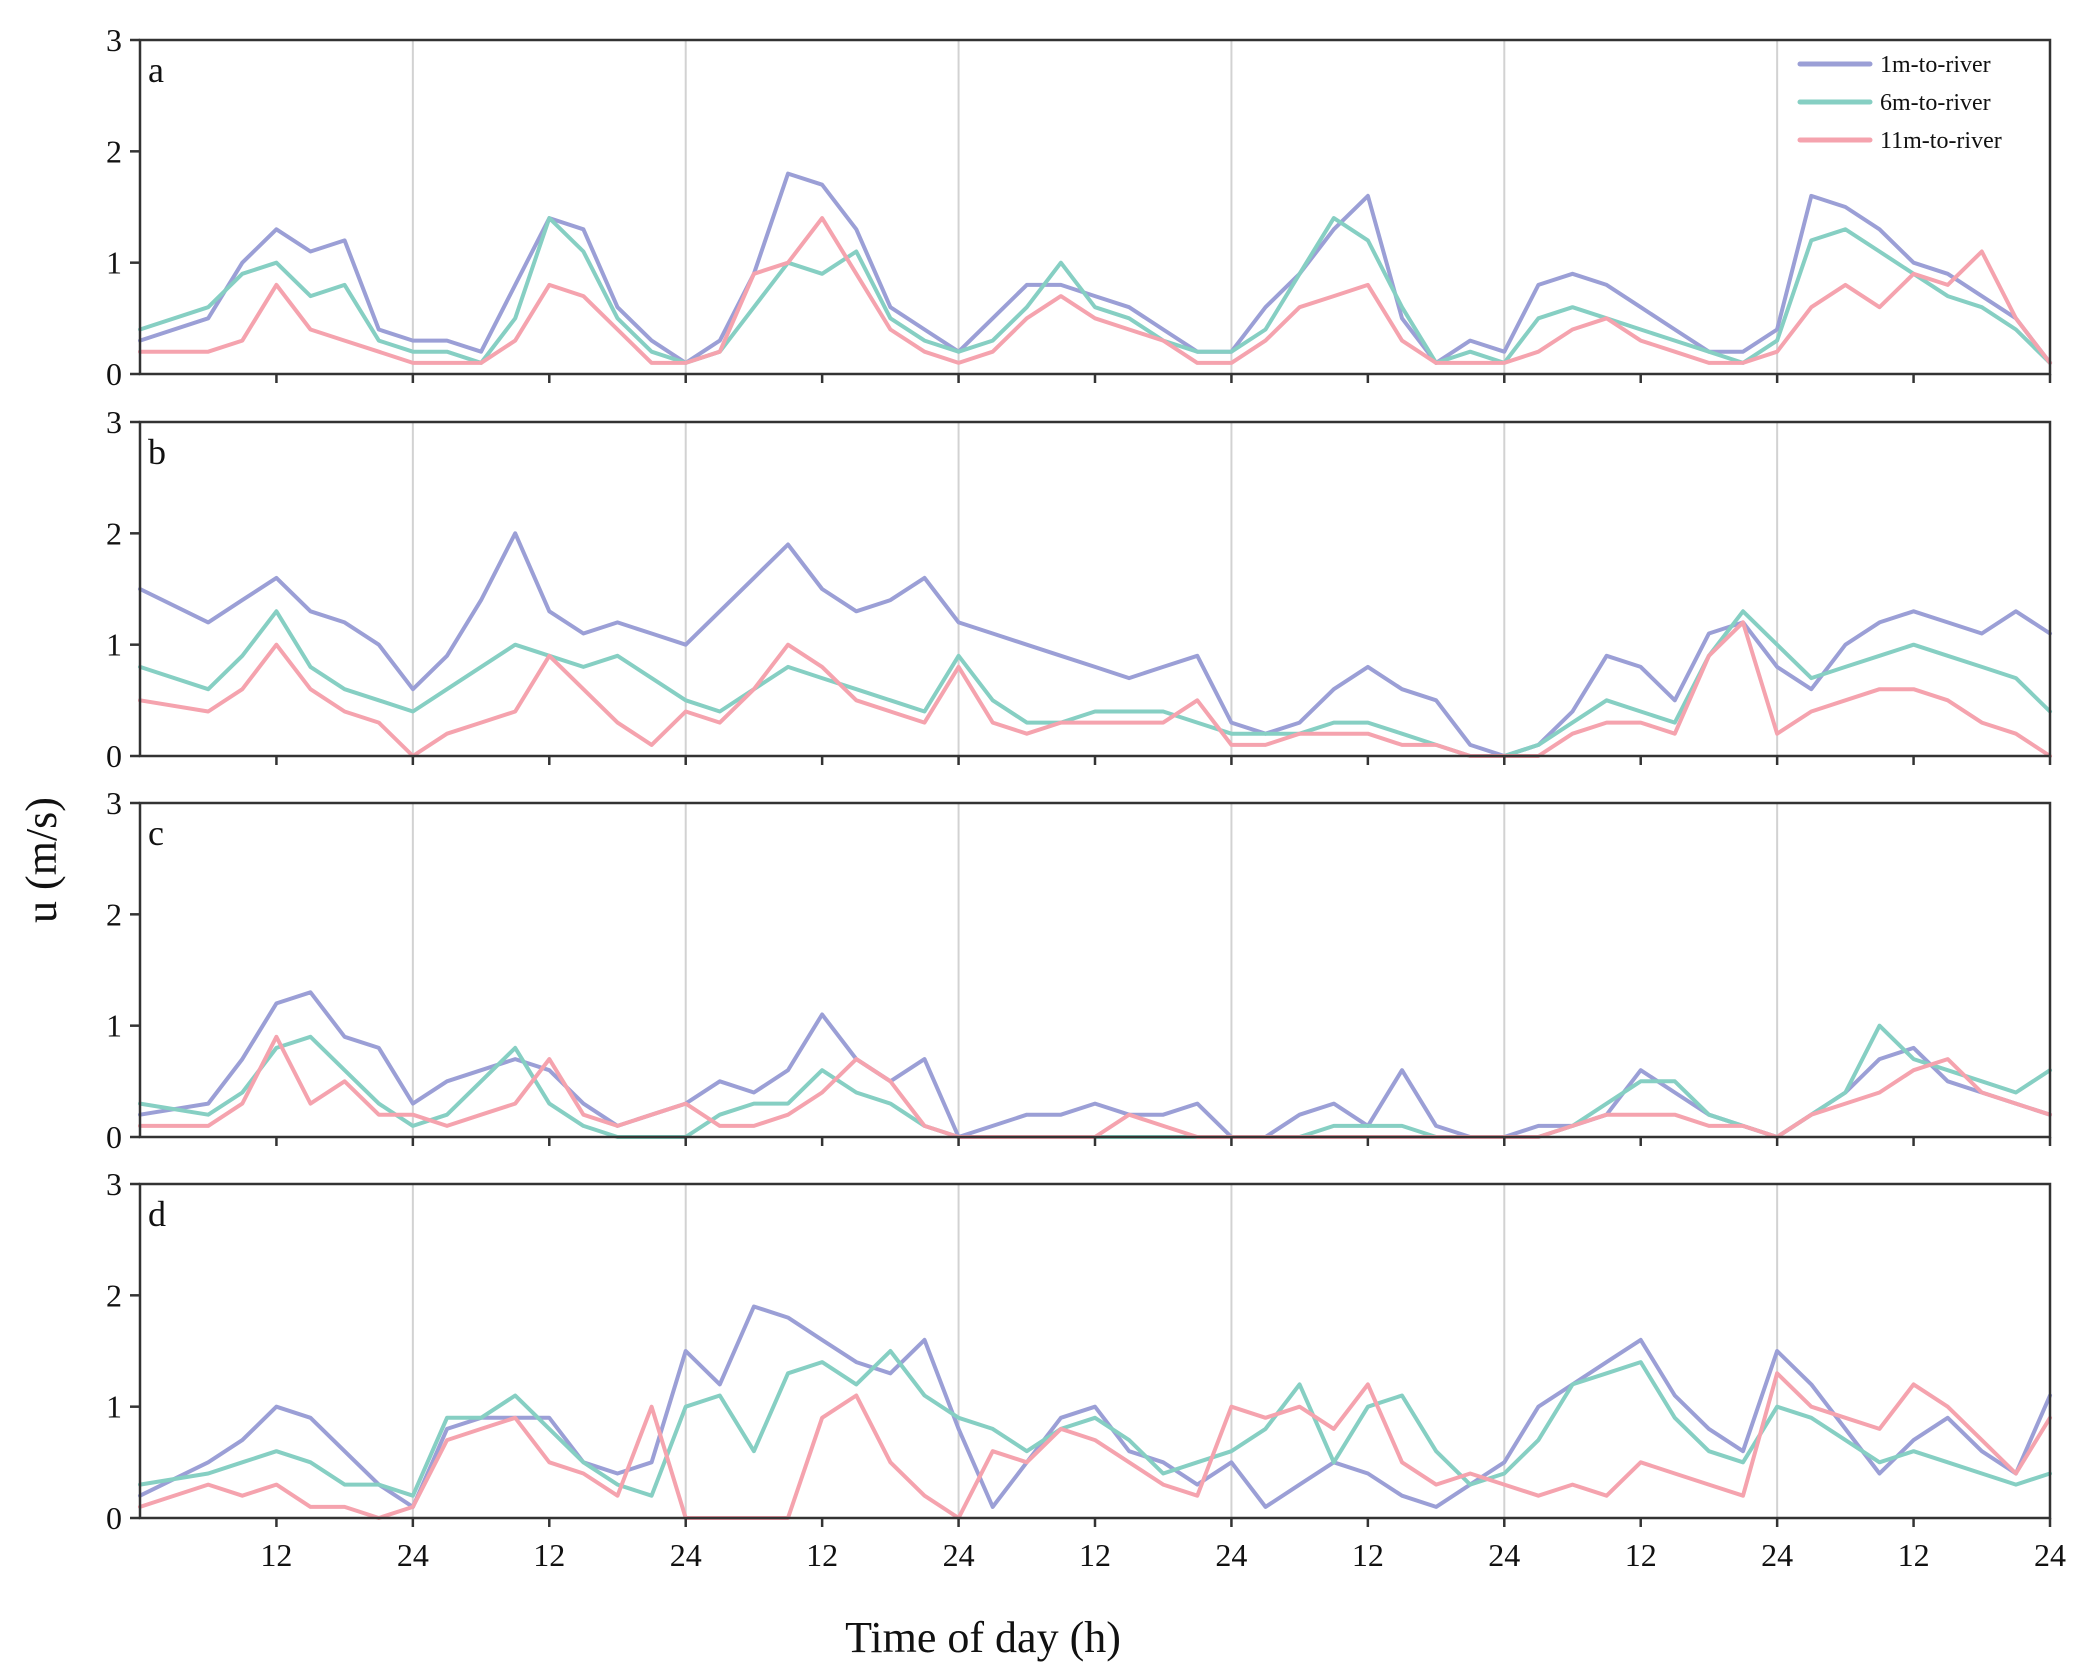  Describe the element at coordinates (156, 833) in the screenshot. I see `panel-label: c` at that location.